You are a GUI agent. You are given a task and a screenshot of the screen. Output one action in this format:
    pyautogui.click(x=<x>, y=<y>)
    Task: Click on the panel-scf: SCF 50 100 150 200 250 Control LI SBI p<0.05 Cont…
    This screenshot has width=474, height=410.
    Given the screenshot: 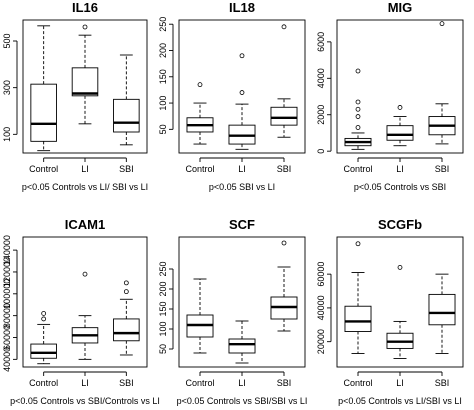 What is the action you would take?
    pyautogui.click(x=232, y=311)
    